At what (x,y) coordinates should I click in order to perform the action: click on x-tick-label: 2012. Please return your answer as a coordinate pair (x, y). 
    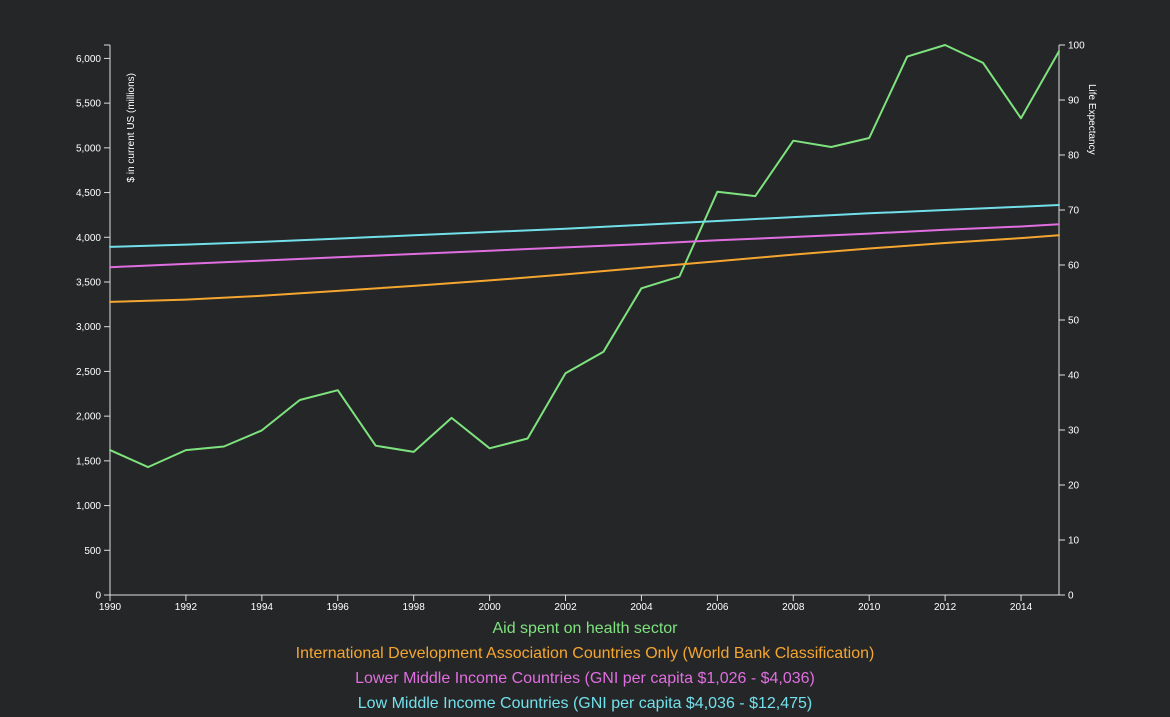
    Looking at the image, I should click on (945, 607).